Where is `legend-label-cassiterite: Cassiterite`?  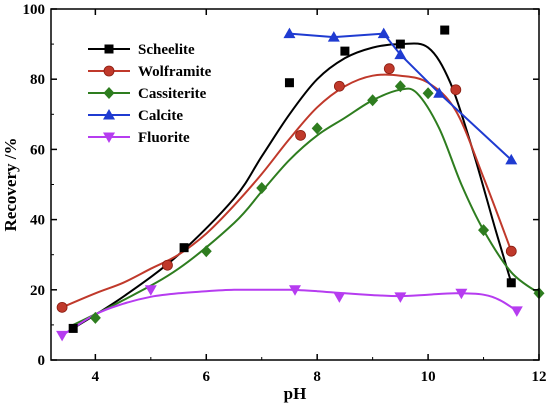
legend-label-cassiterite: Cassiterite is located at coordinates (172, 94).